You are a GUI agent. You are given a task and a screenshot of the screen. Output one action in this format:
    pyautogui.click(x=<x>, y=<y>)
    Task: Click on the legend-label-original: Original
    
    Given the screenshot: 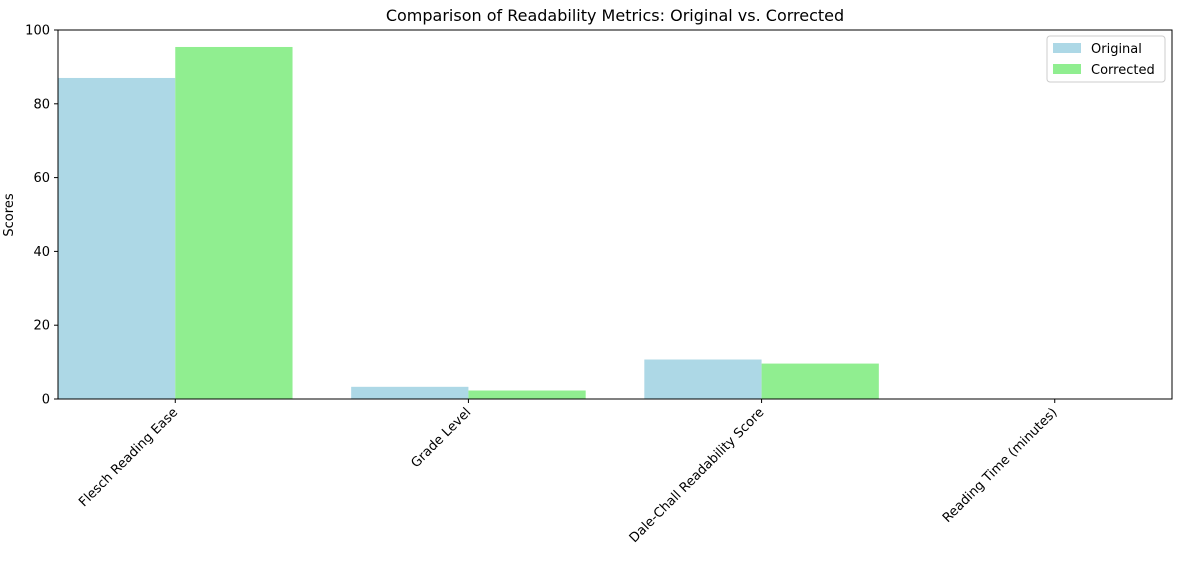 What is the action you would take?
    pyautogui.click(x=1116, y=49)
    